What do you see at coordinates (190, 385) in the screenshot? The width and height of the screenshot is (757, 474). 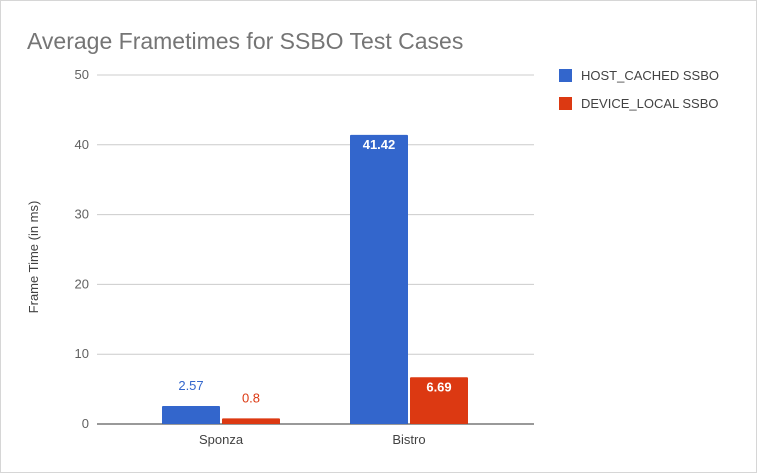 I see `data-label: 2.57` at bounding box center [190, 385].